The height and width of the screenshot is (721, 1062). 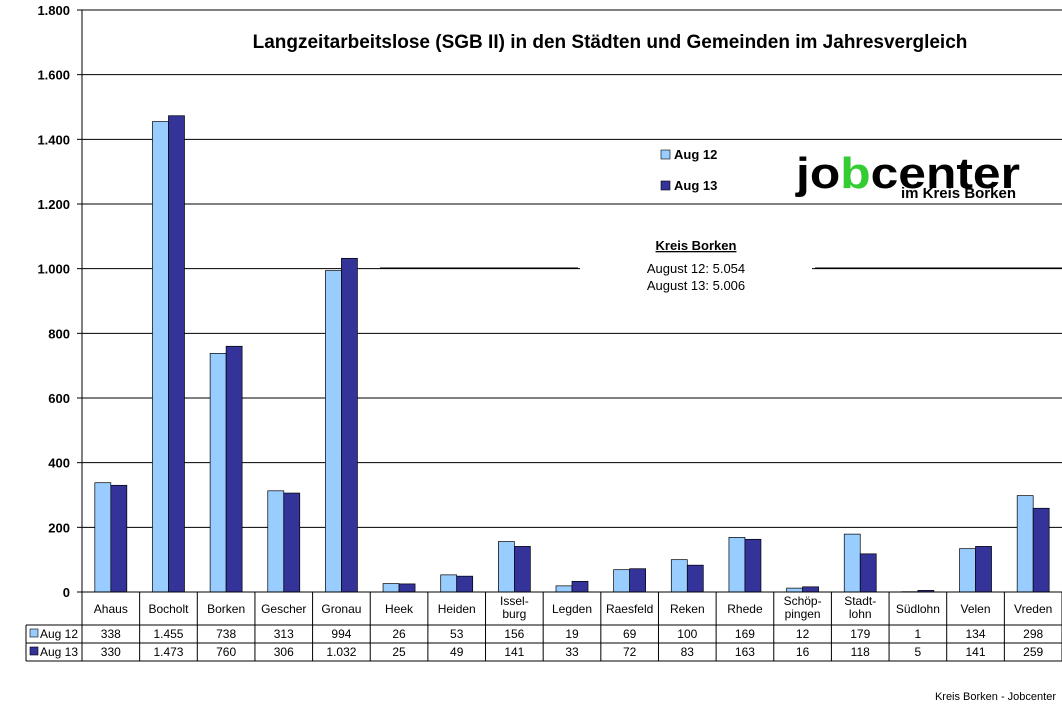 What do you see at coordinates (59, 333) in the screenshot?
I see `y-tick-label: 800` at bounding box center [59, 333].